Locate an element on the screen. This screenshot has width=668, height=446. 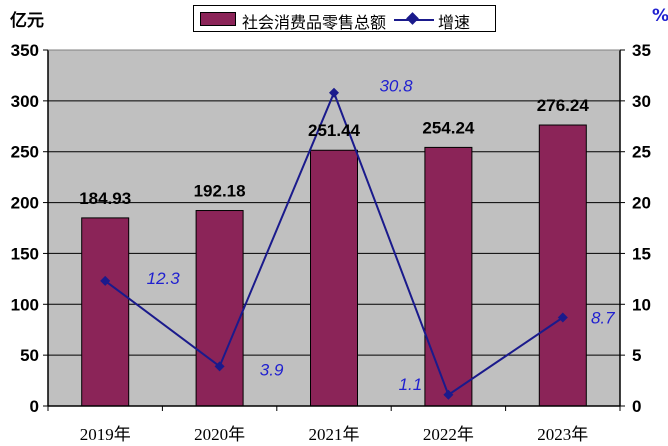
growth-value-label: 8.7 is located at coordinates (603, 318).